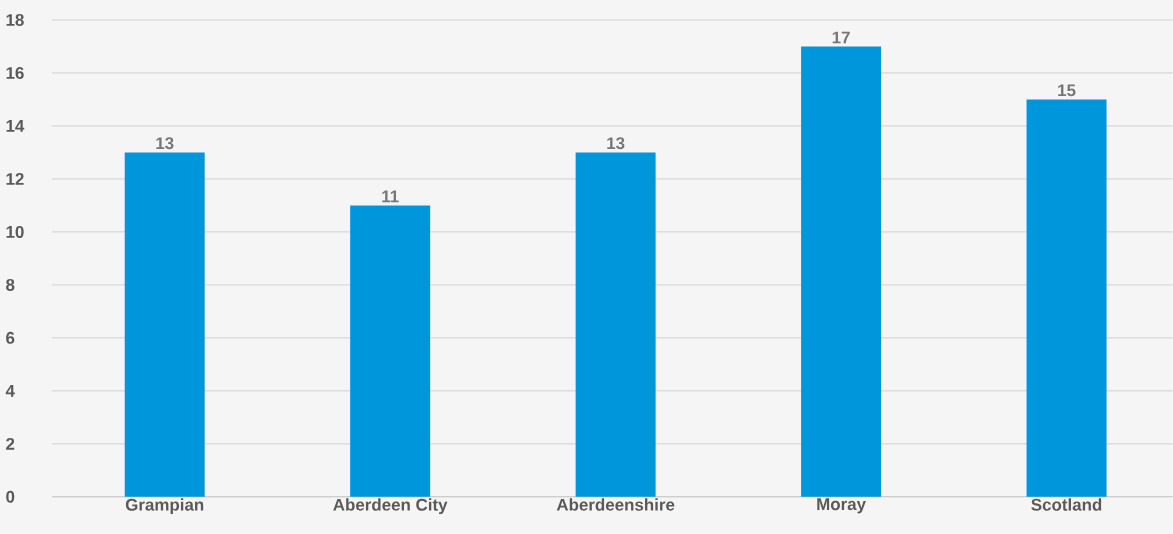 The height and width of the screenshot is (534, 1173). What do you see at coordinates (10, 496) in the screenshot?
I see `y-tick-label: 0` at bounding box center [10, 496].